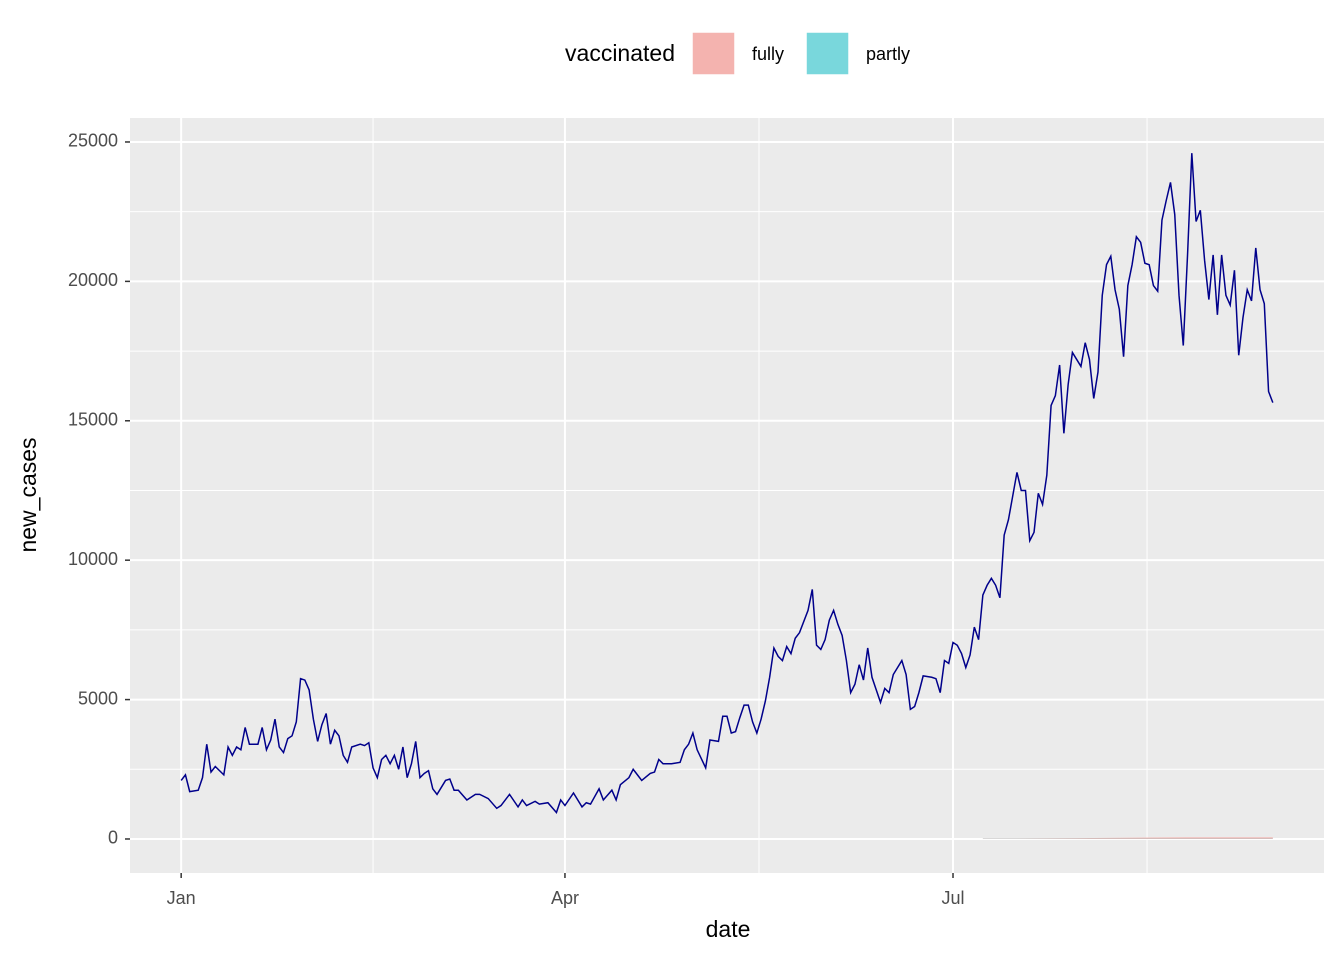  What do you see at coordinates (181, 898) in the screenshot?
I see `x-tick-label: Jan` at bounding box center [181, 898].